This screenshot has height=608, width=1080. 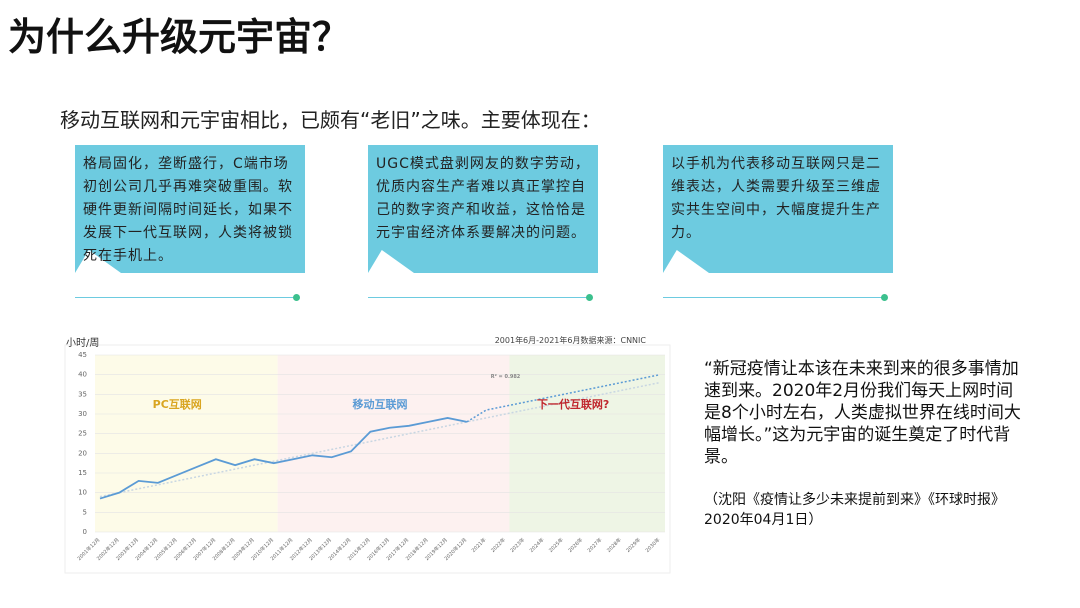 I want to click on annotation: 移动互联网, so click(x=380, y=404).